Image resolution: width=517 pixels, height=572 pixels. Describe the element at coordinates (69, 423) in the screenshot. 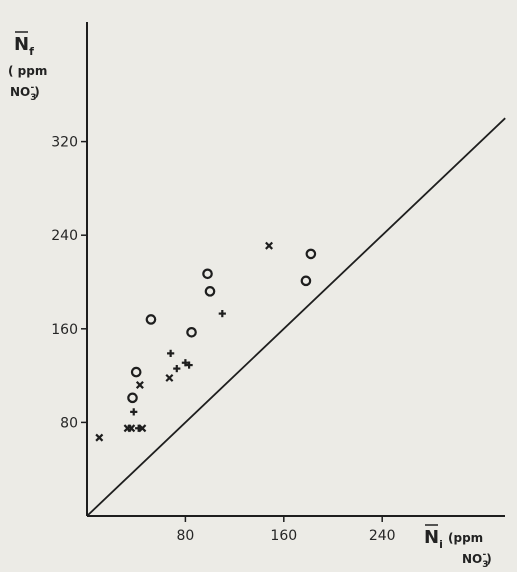

I see `y-tick-label: 80` at that location.